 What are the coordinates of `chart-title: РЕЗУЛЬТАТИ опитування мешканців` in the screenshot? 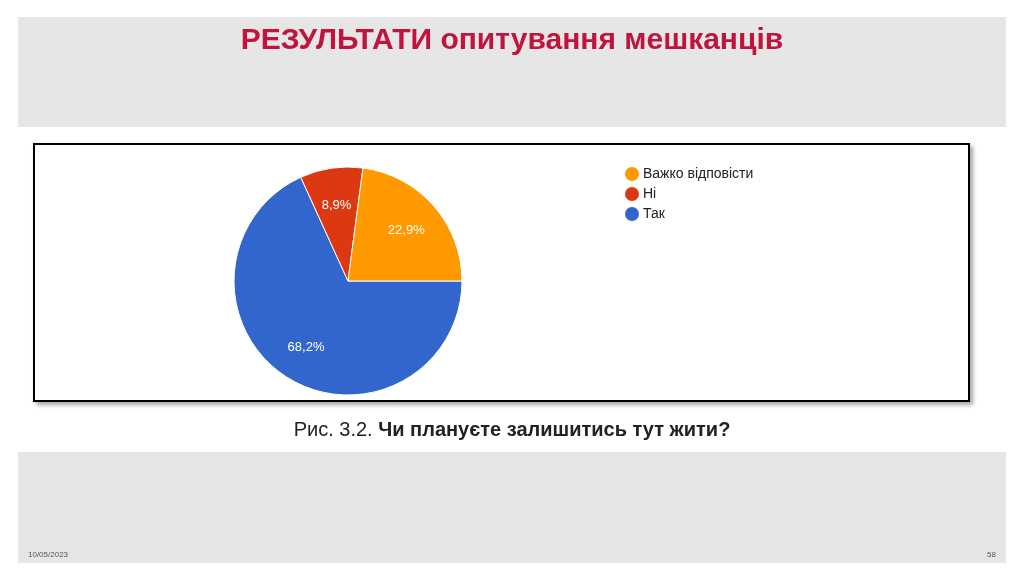 It's located at (512, 39).